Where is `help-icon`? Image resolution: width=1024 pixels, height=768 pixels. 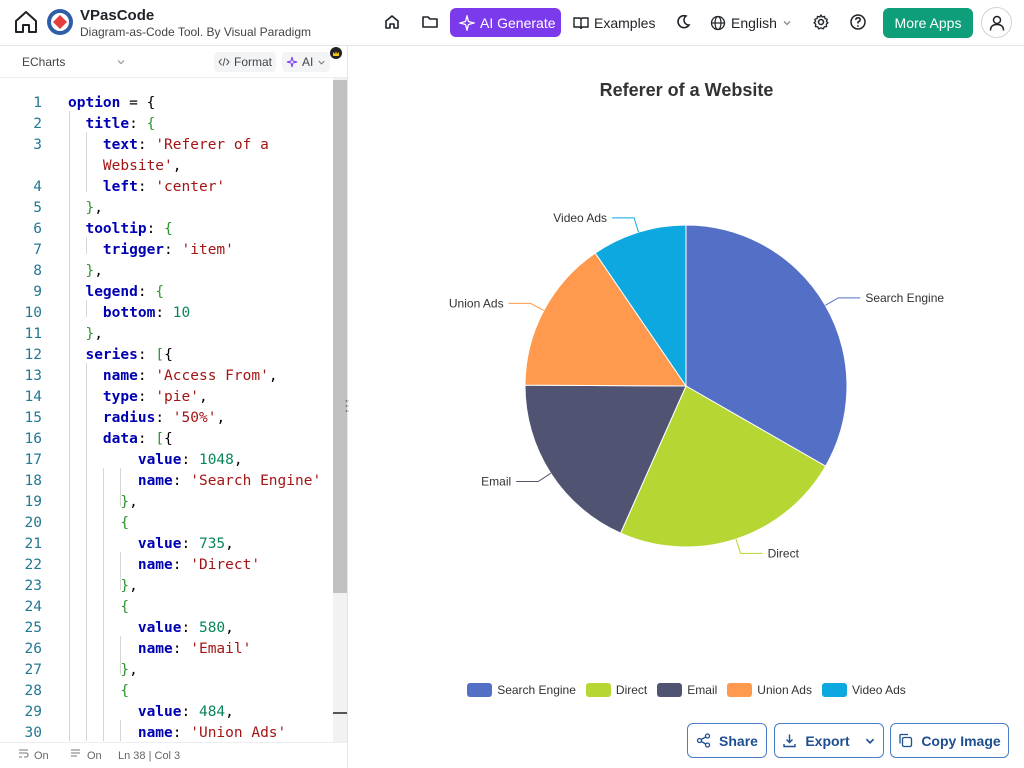
help-icon is located at coordinates (858, 22).